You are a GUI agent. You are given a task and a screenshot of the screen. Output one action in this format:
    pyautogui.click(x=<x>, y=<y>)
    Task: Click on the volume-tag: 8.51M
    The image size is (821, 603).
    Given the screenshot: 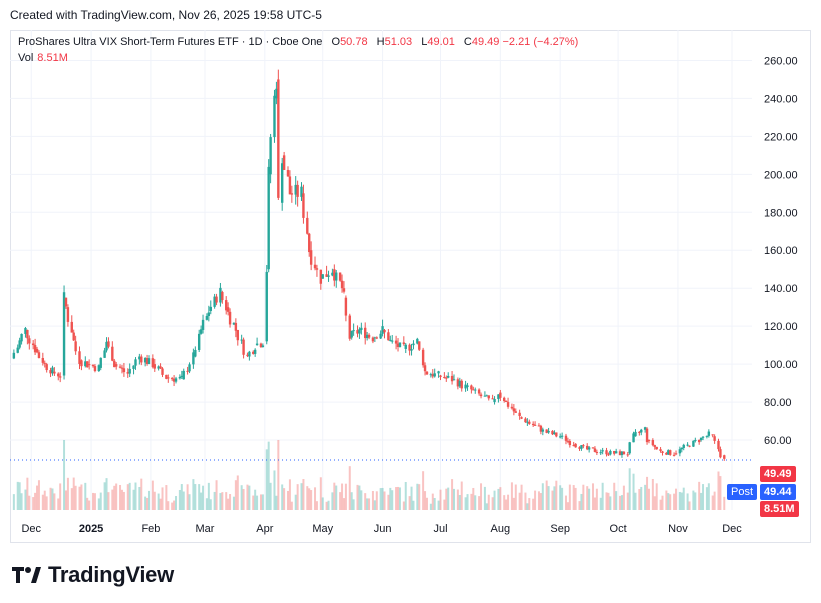 What is the action you would take?
    pyautogui.click(x=779, y=509)
    